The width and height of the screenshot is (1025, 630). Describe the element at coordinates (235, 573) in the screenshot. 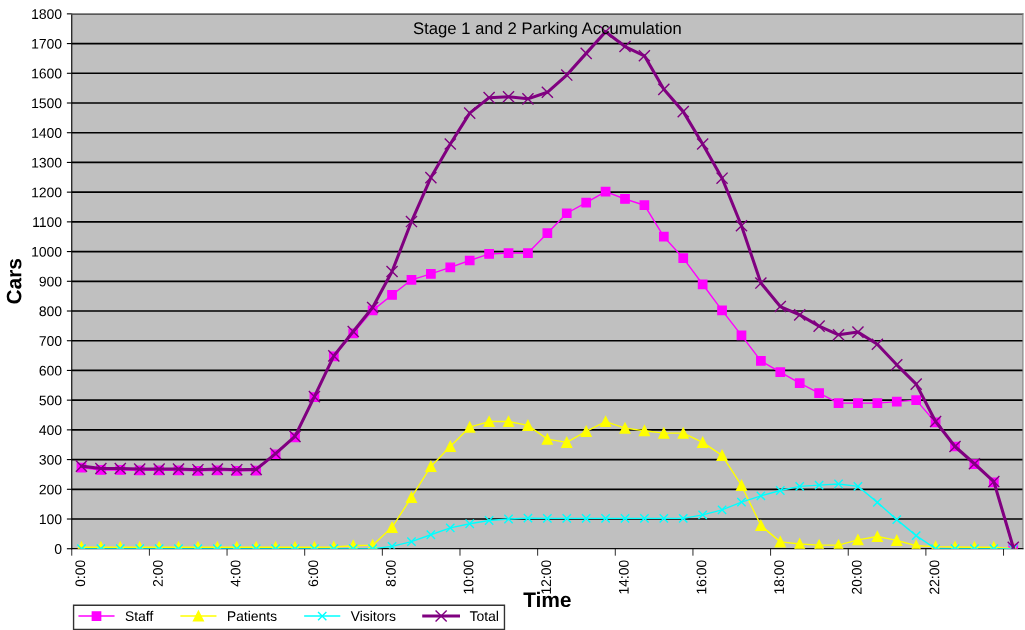

I see `x-tick-label: 4:00` at that location.